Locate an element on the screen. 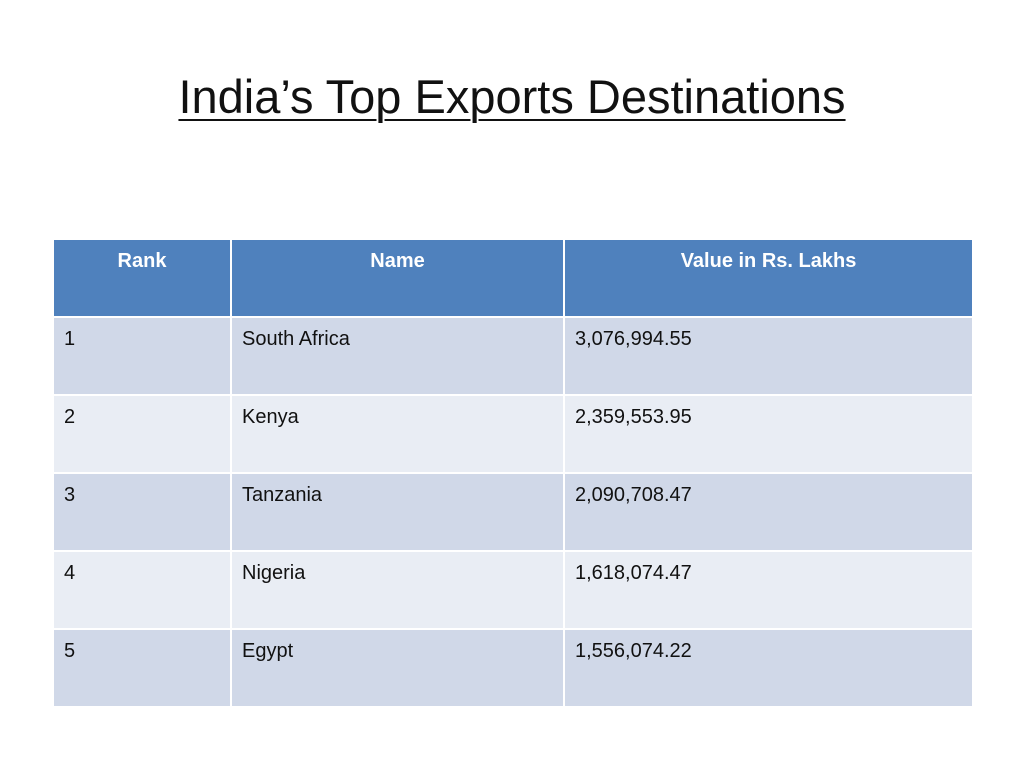 The width and height of the screenshot is (1024, 768). cell-rank: 5 is located at coordinates (142, 668).